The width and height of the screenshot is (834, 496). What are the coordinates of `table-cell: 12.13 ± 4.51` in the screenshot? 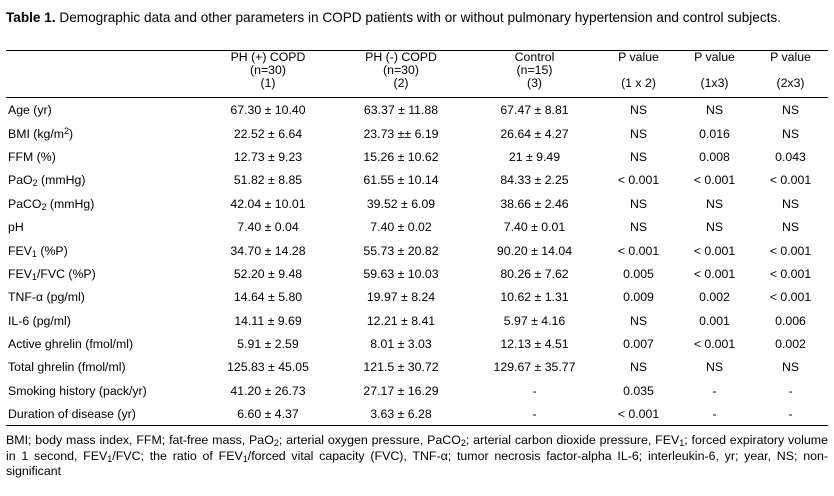 It's located at (534, 344).